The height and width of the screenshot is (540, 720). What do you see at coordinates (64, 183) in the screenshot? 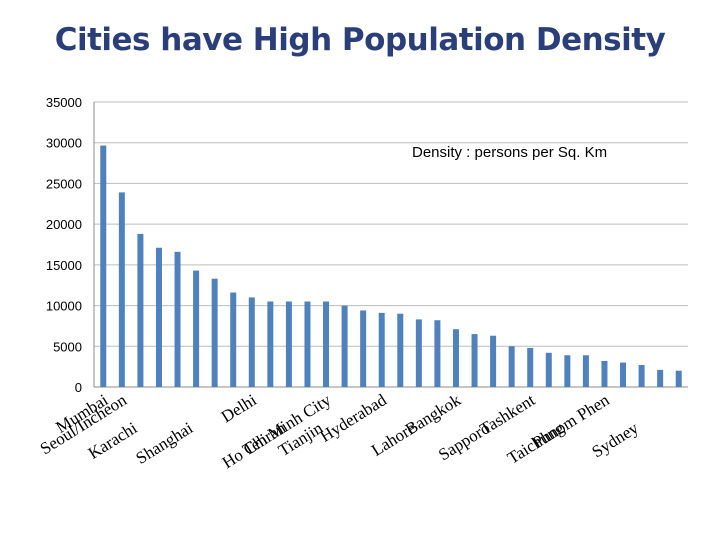
I see `y-tick-label: 25000` at bounding box center [64, 183].